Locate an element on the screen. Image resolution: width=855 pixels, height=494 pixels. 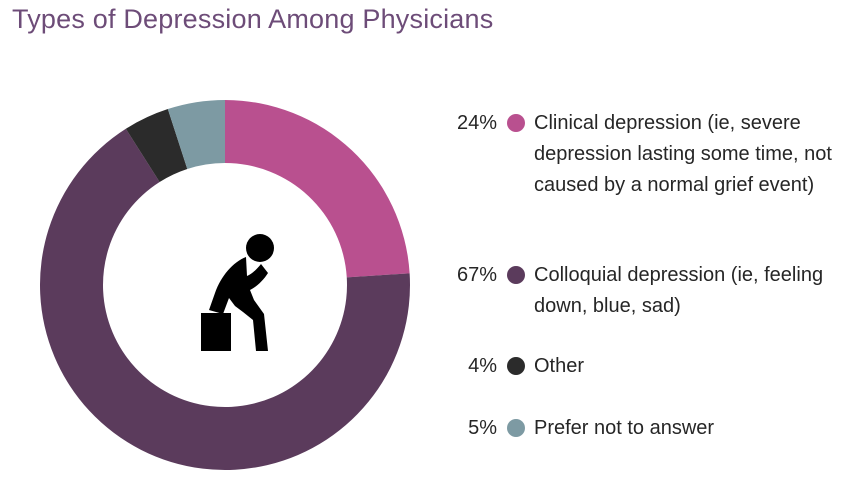
legend-pct: 5% is located at coordinates (482, 428).